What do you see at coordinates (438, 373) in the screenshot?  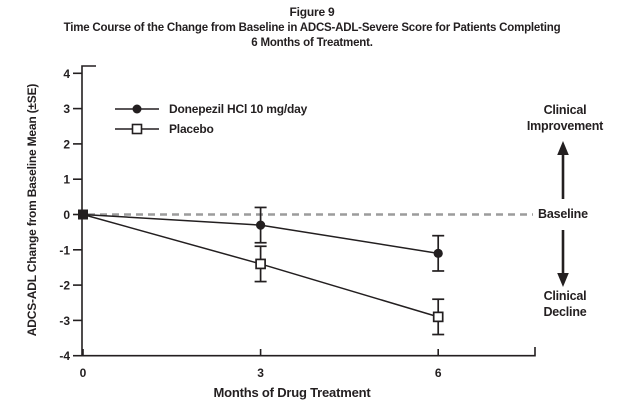 I see `x-tick-label: 6` at bounding box center [438, 373].